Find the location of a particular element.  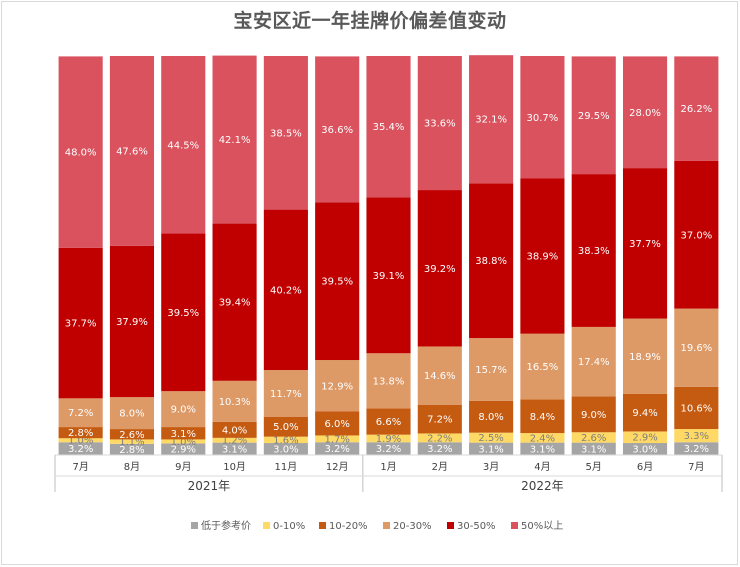

x-tick-label: 9月 is located at coordinates (183, 467).